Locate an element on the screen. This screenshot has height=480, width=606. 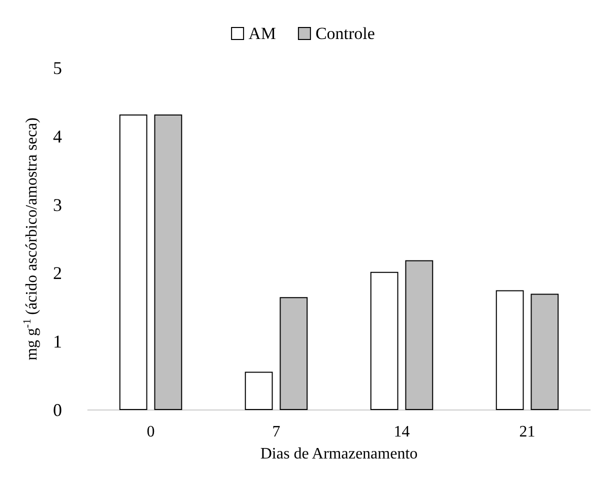
legend-label: AM is located at coordinates (262, 33).